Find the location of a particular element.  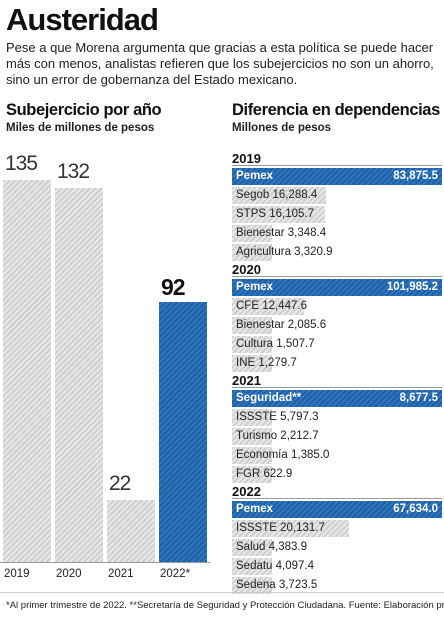

year-tick-label: 2019 is located at coordinates (17, 574).